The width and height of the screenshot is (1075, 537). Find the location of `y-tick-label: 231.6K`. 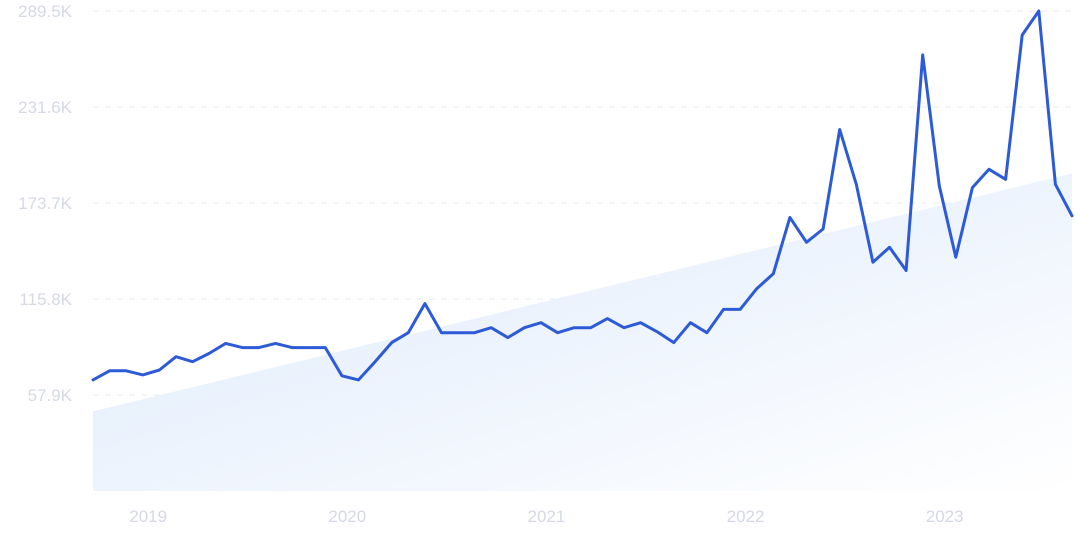

y-tick-label: 231.6K is located at coordinates (45, 107).